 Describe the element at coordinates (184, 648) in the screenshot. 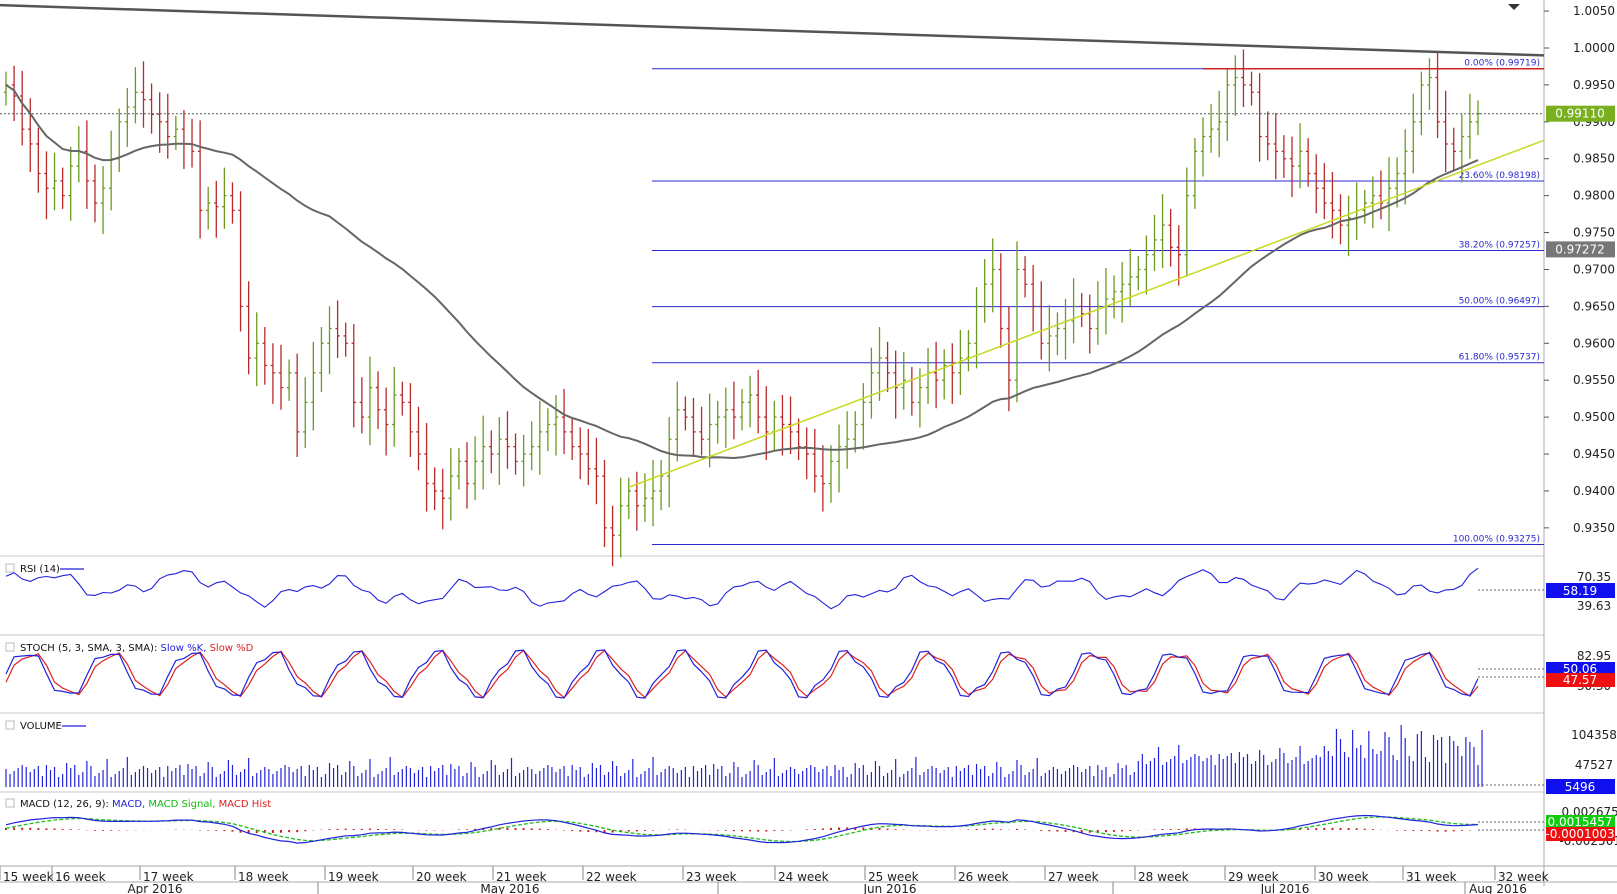

I see `stoch-k-label: Slow %K,` at that location.